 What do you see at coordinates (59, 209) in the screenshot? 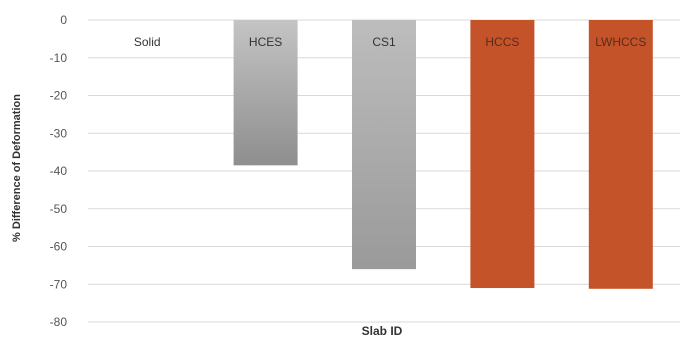
I see `y-tick-label: -50` at bounding box center [59, 209].